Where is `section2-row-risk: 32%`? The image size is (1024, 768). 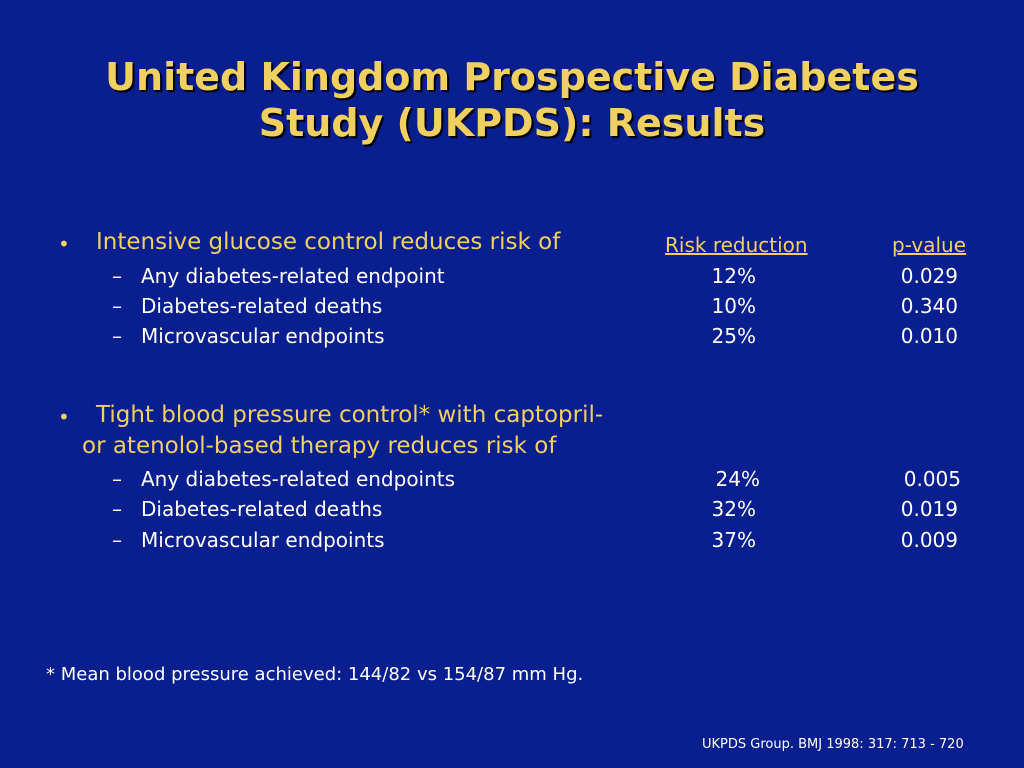 section2-row-risk: 32% is located at coordinates (733, 509).